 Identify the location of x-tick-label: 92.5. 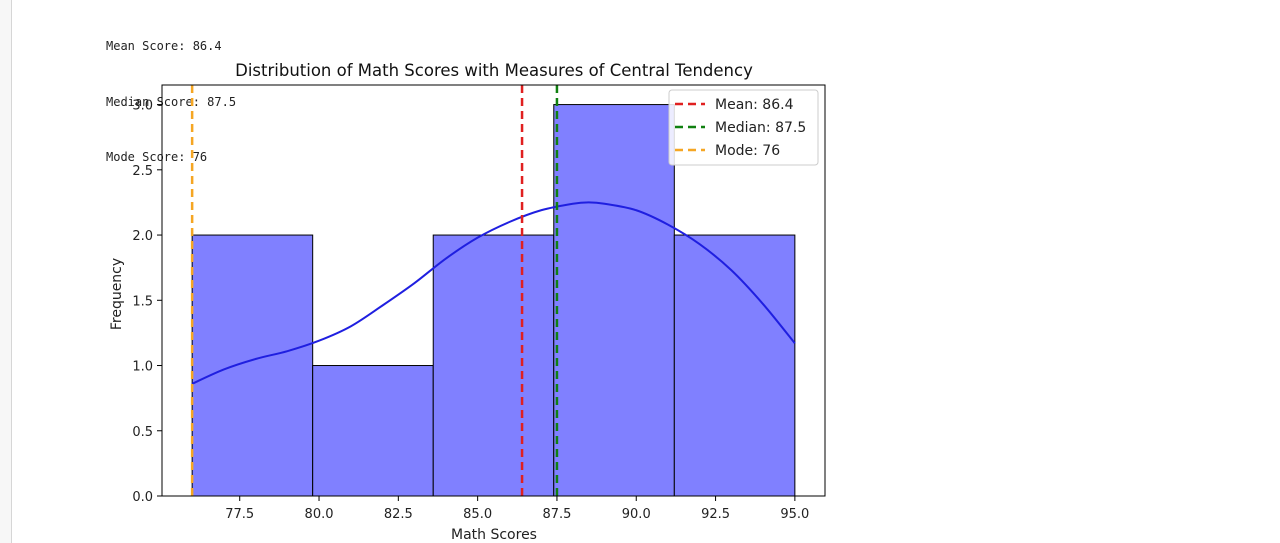
(715, 514).